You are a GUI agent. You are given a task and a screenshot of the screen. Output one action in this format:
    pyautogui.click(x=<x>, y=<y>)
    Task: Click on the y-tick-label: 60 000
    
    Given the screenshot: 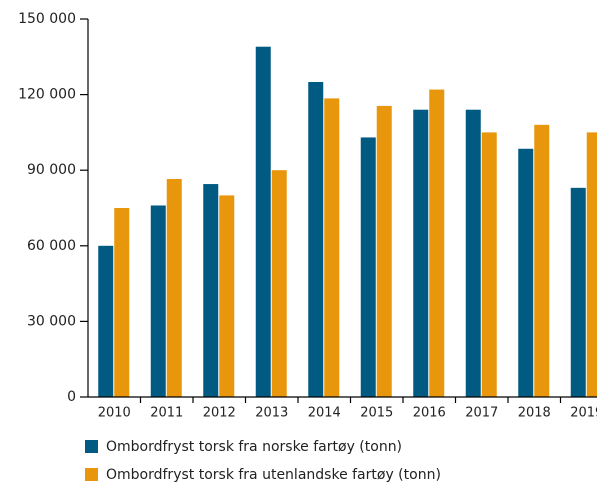 What is the action you would take?
    pyautogui.click(x=51, y=246)
    